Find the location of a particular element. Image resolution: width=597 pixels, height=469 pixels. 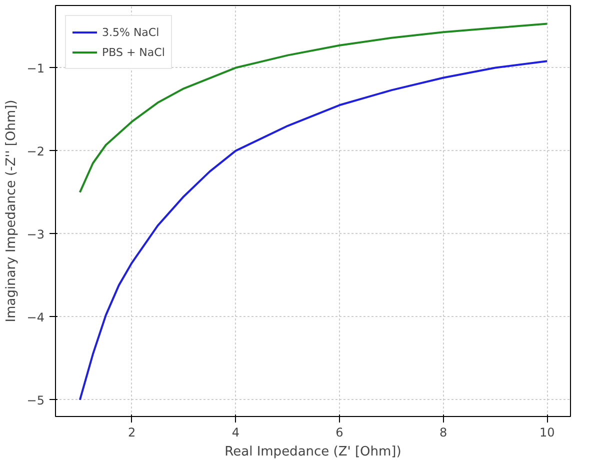

legend-label: PBS + NaCl is located at coordinates (133, 52).